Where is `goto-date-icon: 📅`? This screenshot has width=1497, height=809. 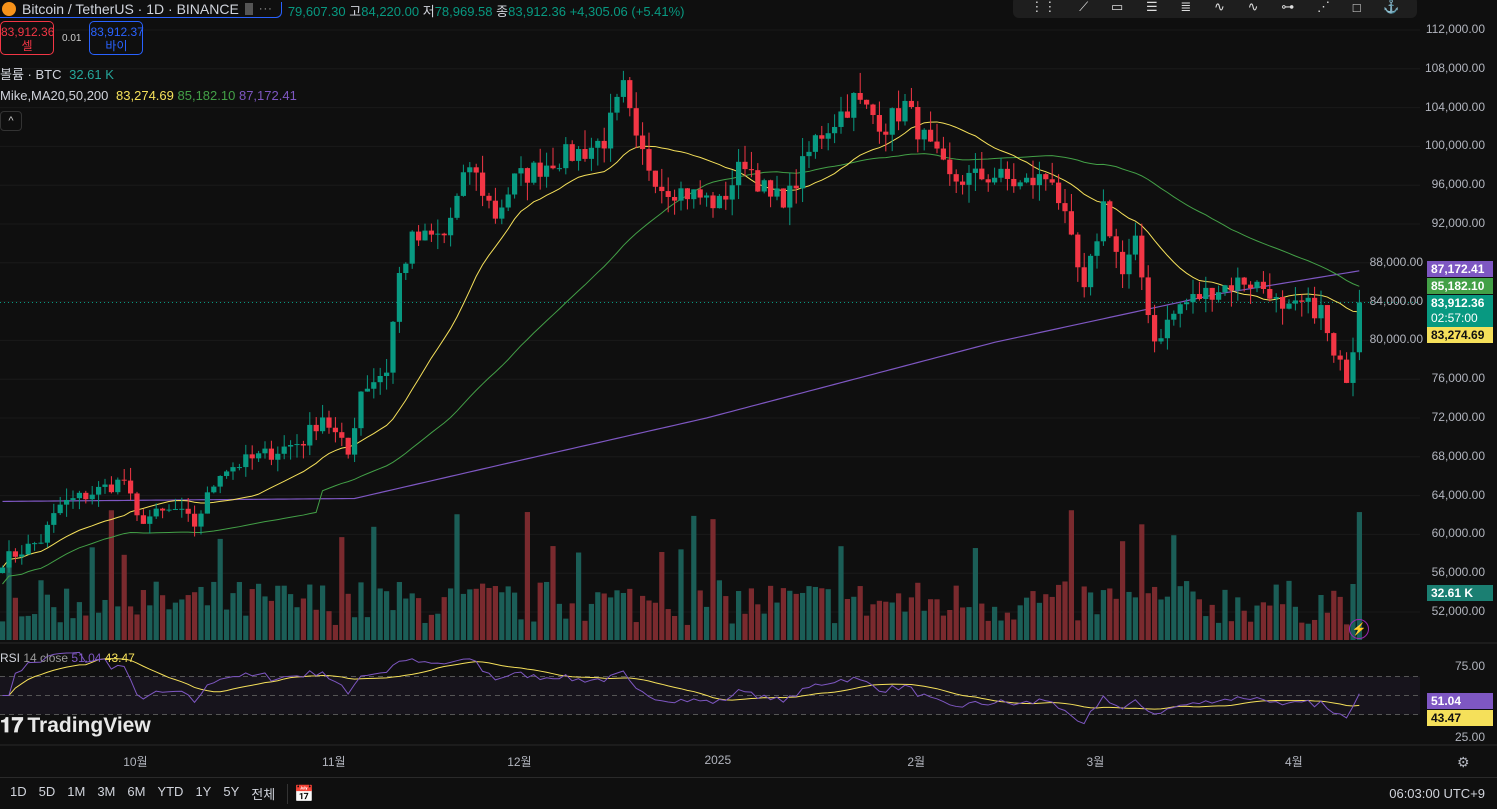
goto-date-icon: 📅 is located at coordinates (304, 794).